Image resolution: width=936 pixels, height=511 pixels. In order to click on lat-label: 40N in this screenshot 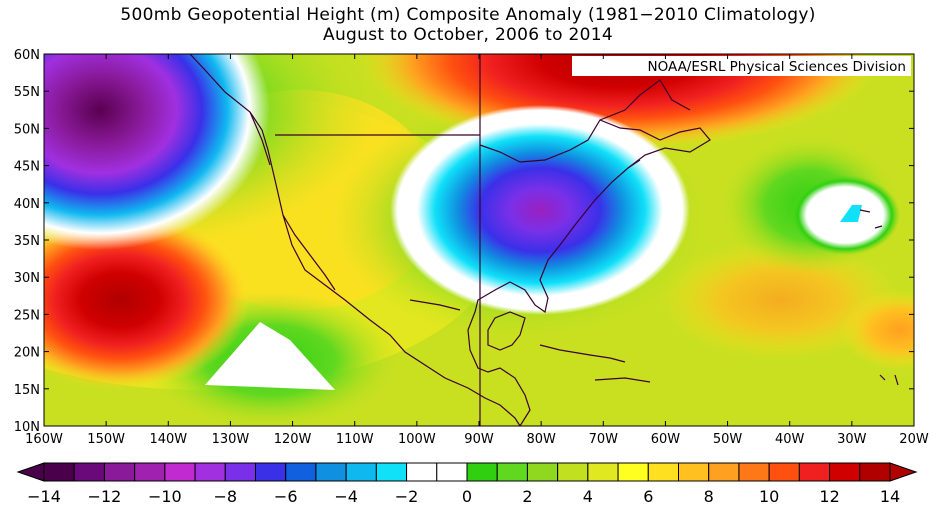, I will do `click(27, 204)`.